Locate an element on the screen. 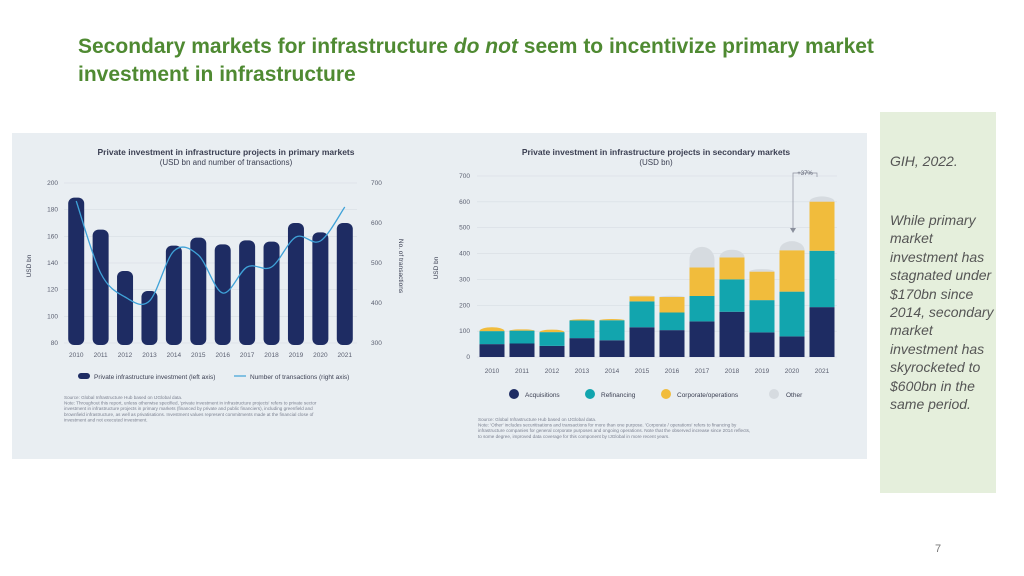  right-x-tick: 2010 is located at coordinates (492, 371).